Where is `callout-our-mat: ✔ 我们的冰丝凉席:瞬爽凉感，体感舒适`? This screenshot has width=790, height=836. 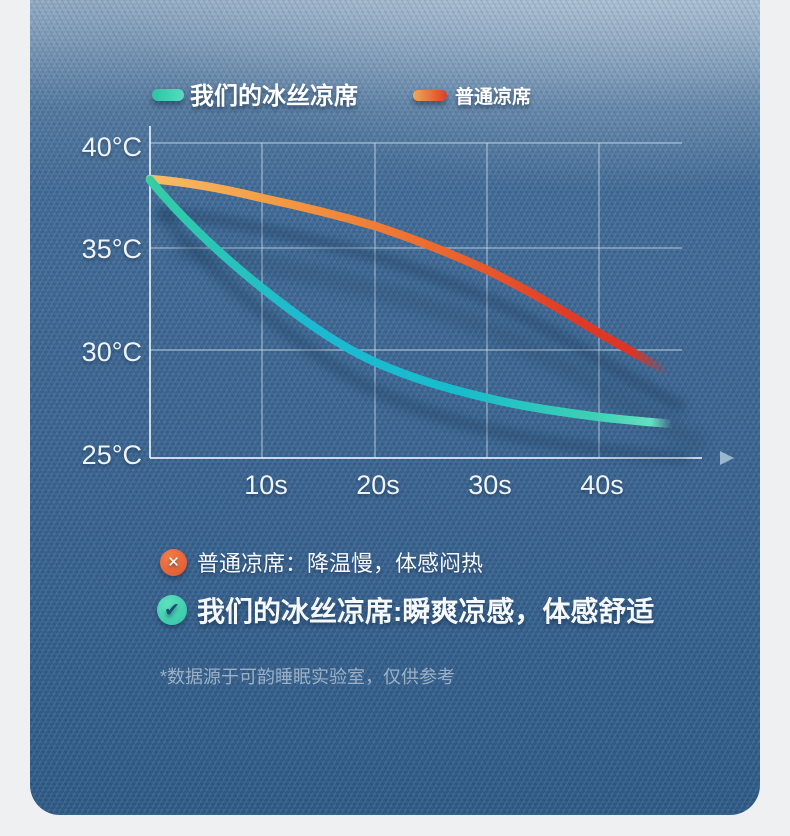
callout-our-mat: ✔ 我们的冰丝凉席:瞬爽凉感，体感舒适 is located at coordinates (405, 610).